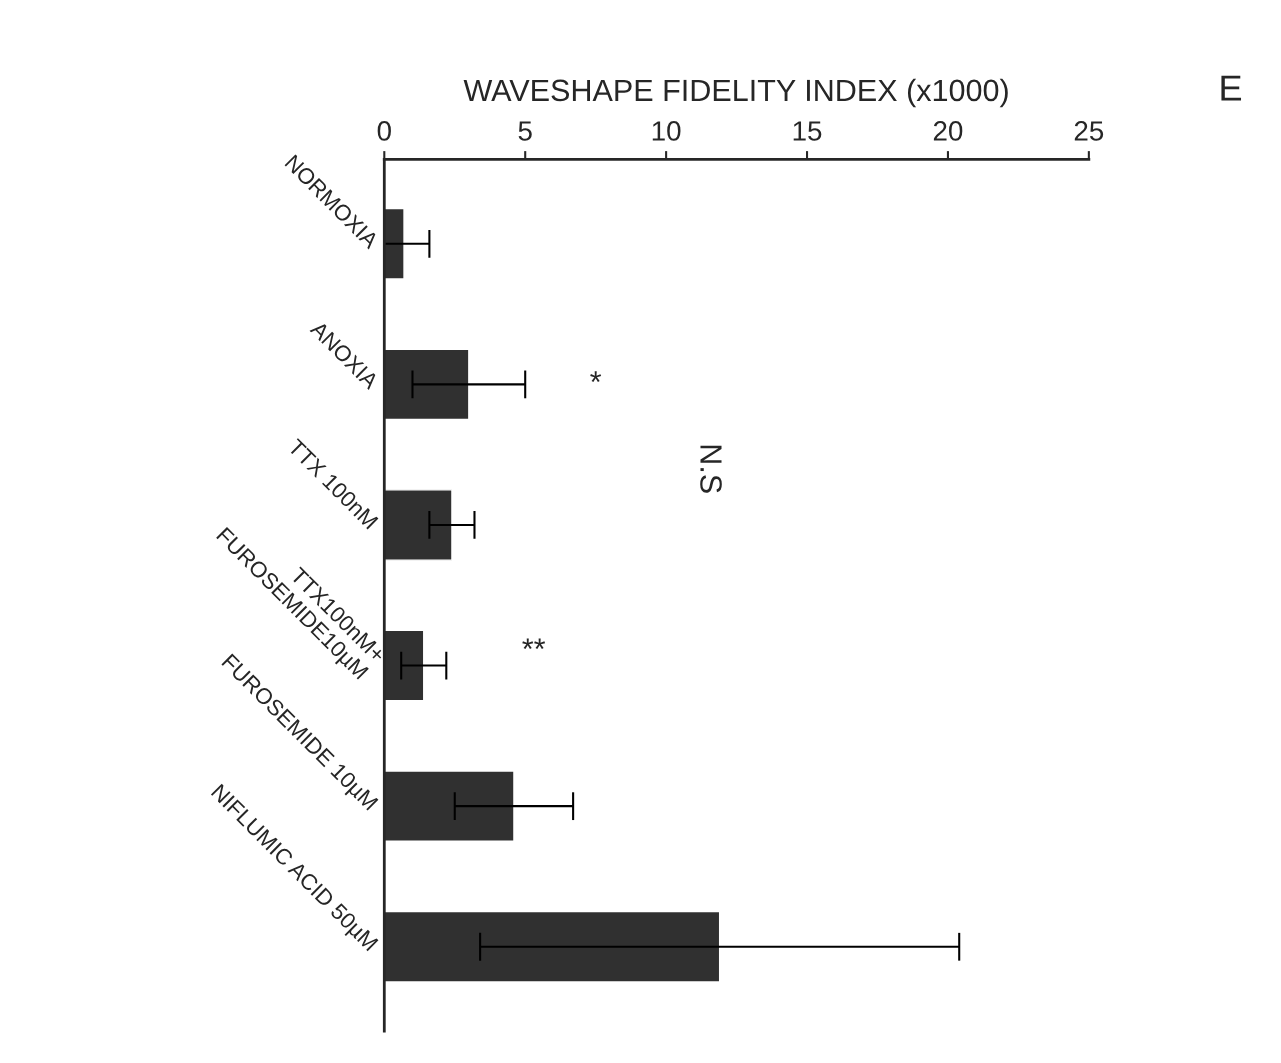  What do you see at coordinates (666, 131) in the screenshot?
I see `x-tick-label: 10` at bounding box center [666, 131].